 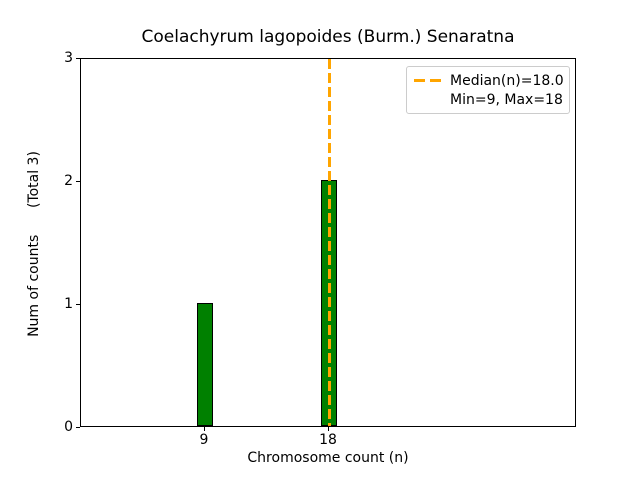 What do you see at coordinates (328, 440) in the screenshot?
I see `x-tick-label: 18` at bounding box center [328, 440].